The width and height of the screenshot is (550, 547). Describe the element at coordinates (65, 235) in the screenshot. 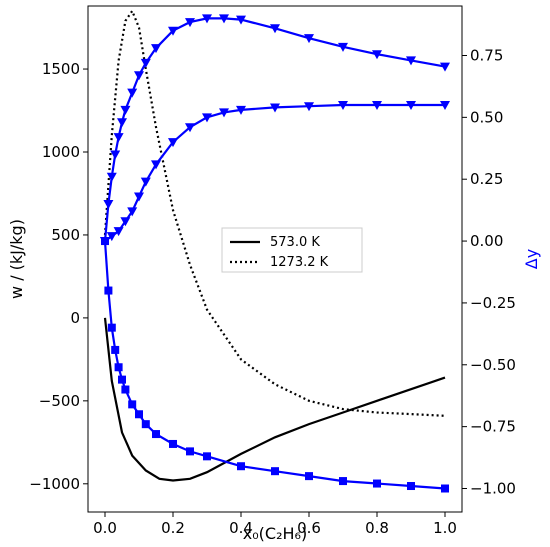

I see `y-left-tick-label-3: 500` at that location.